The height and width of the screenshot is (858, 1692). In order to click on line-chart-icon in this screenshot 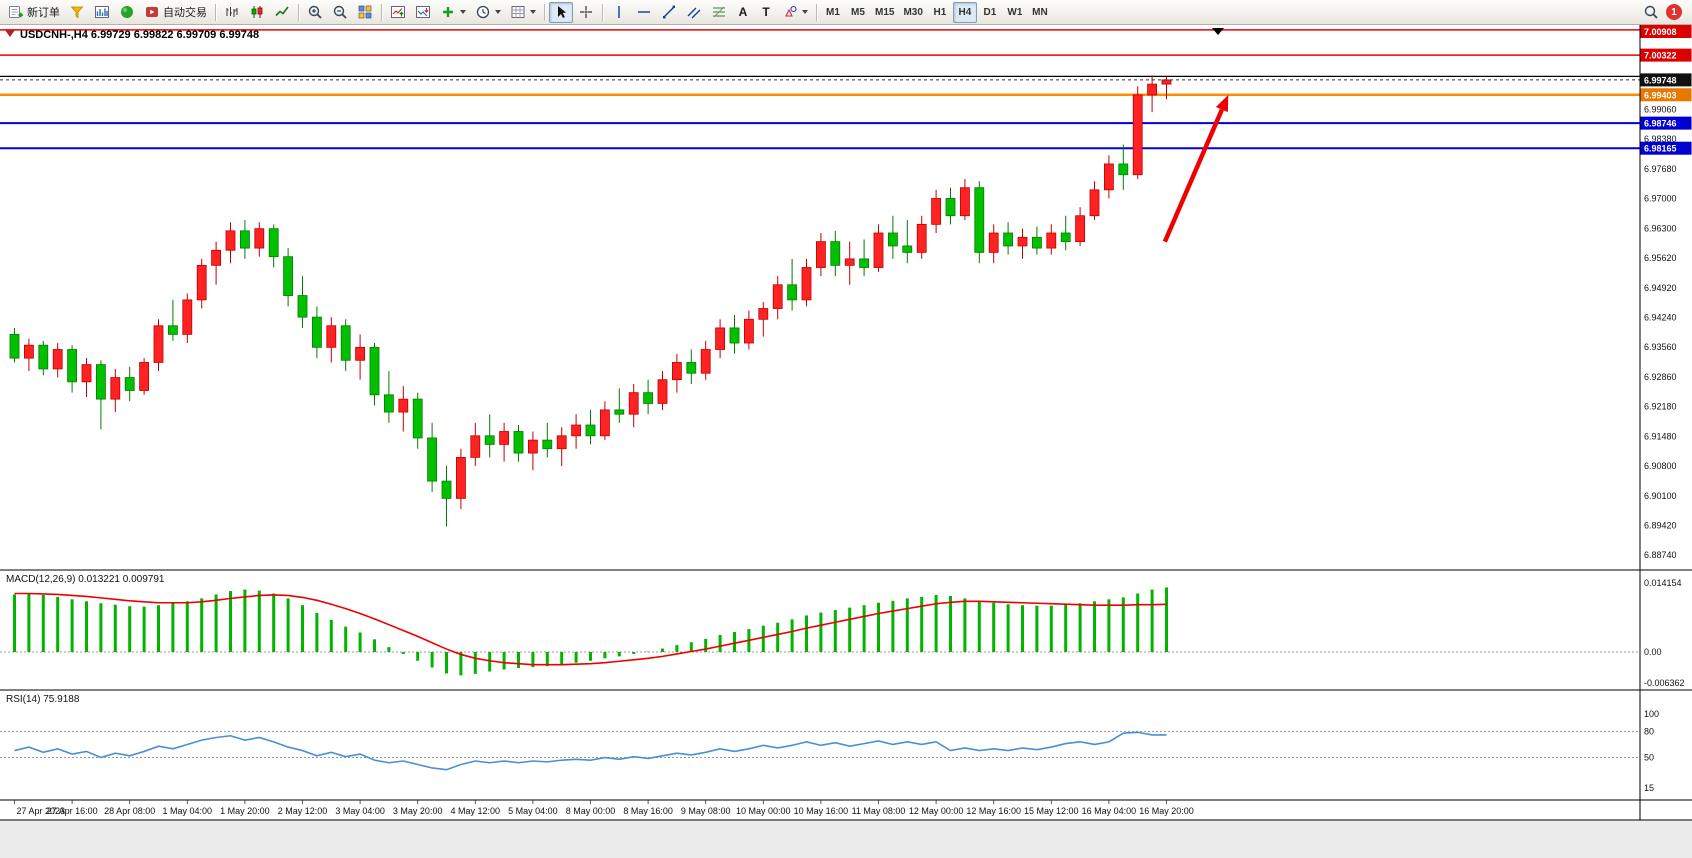, I will do `click(282, 11)`.